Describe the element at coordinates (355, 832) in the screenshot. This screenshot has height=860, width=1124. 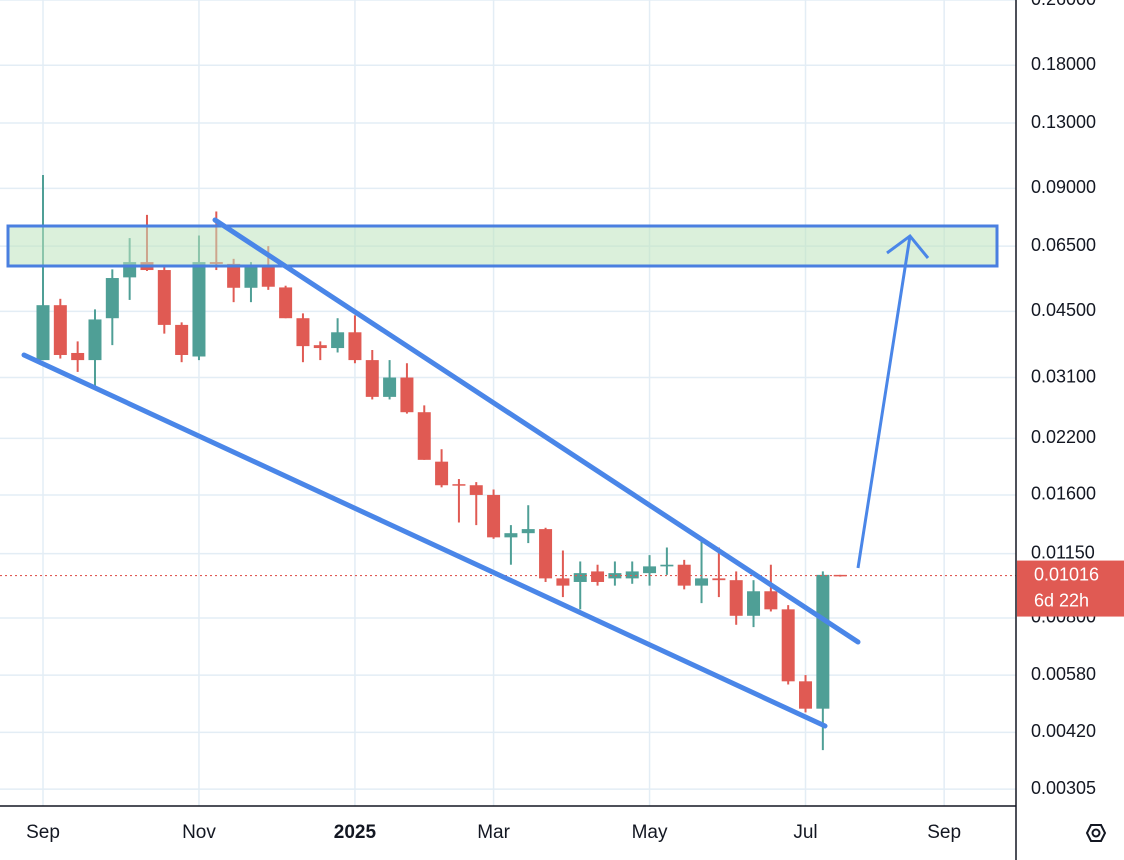
I see `x-tick-label: 2025` at that location.